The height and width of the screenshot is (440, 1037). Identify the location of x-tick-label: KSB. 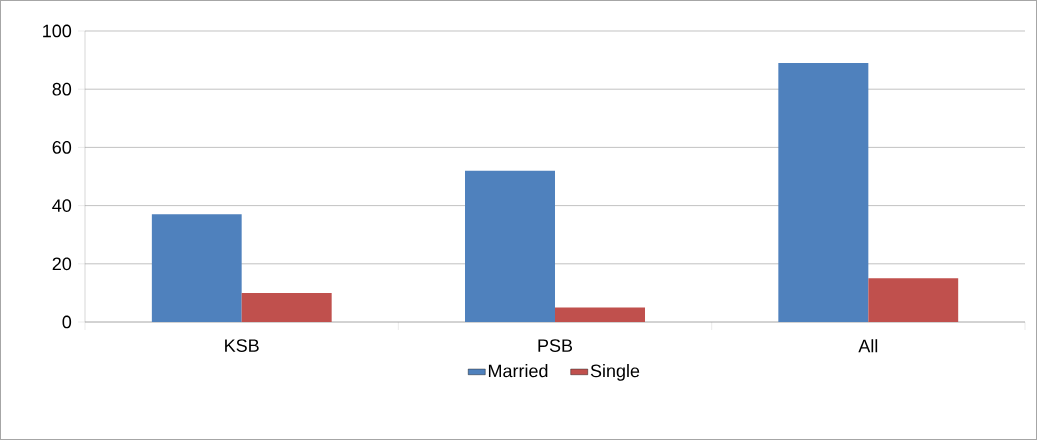
(242, 345).